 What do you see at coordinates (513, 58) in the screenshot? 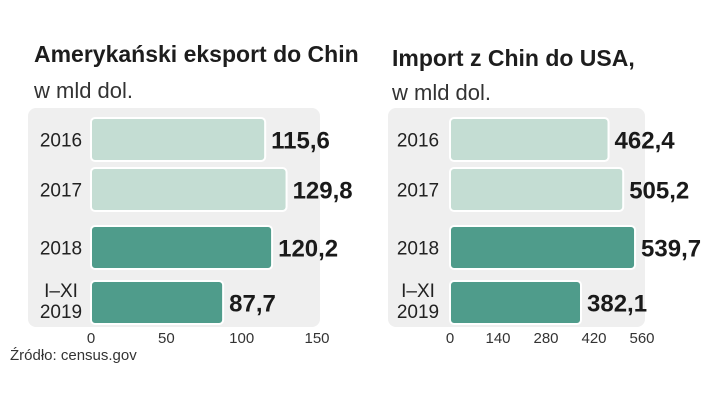
I see `chart-title: Import z Chin do USA,` at bounding box center [513, 58].